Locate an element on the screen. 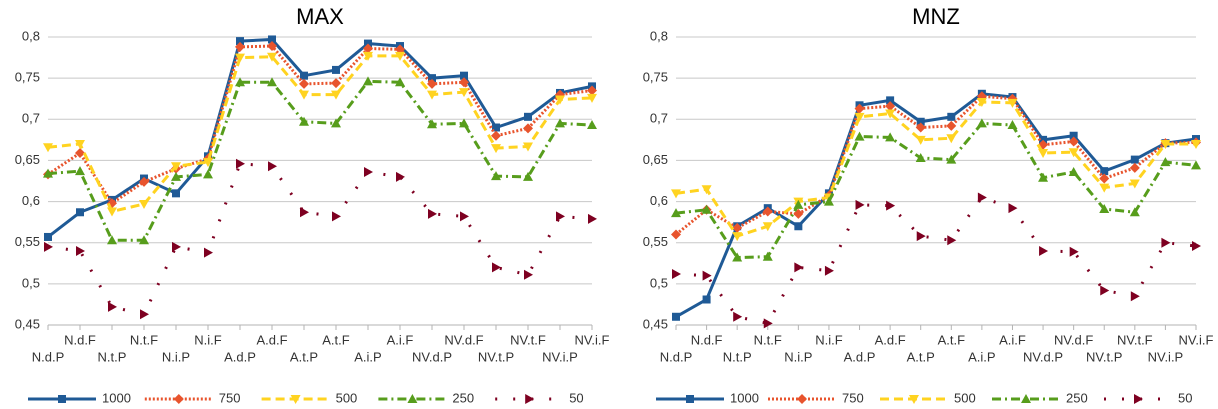 The height and width of the screenshot is (409, 1218). legend-label: 50 is located at coordinates (576, 397).